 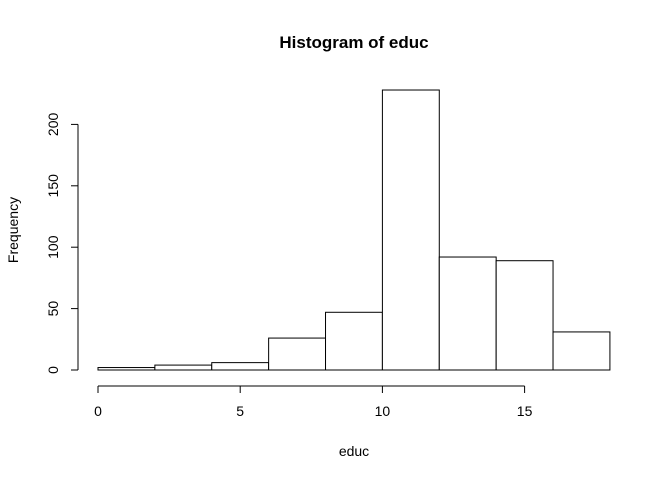 What do you see at coordinates (13, 230) in the screenshot?
I see `y-axis-label: Frequency` at bounding box center [13, 230].